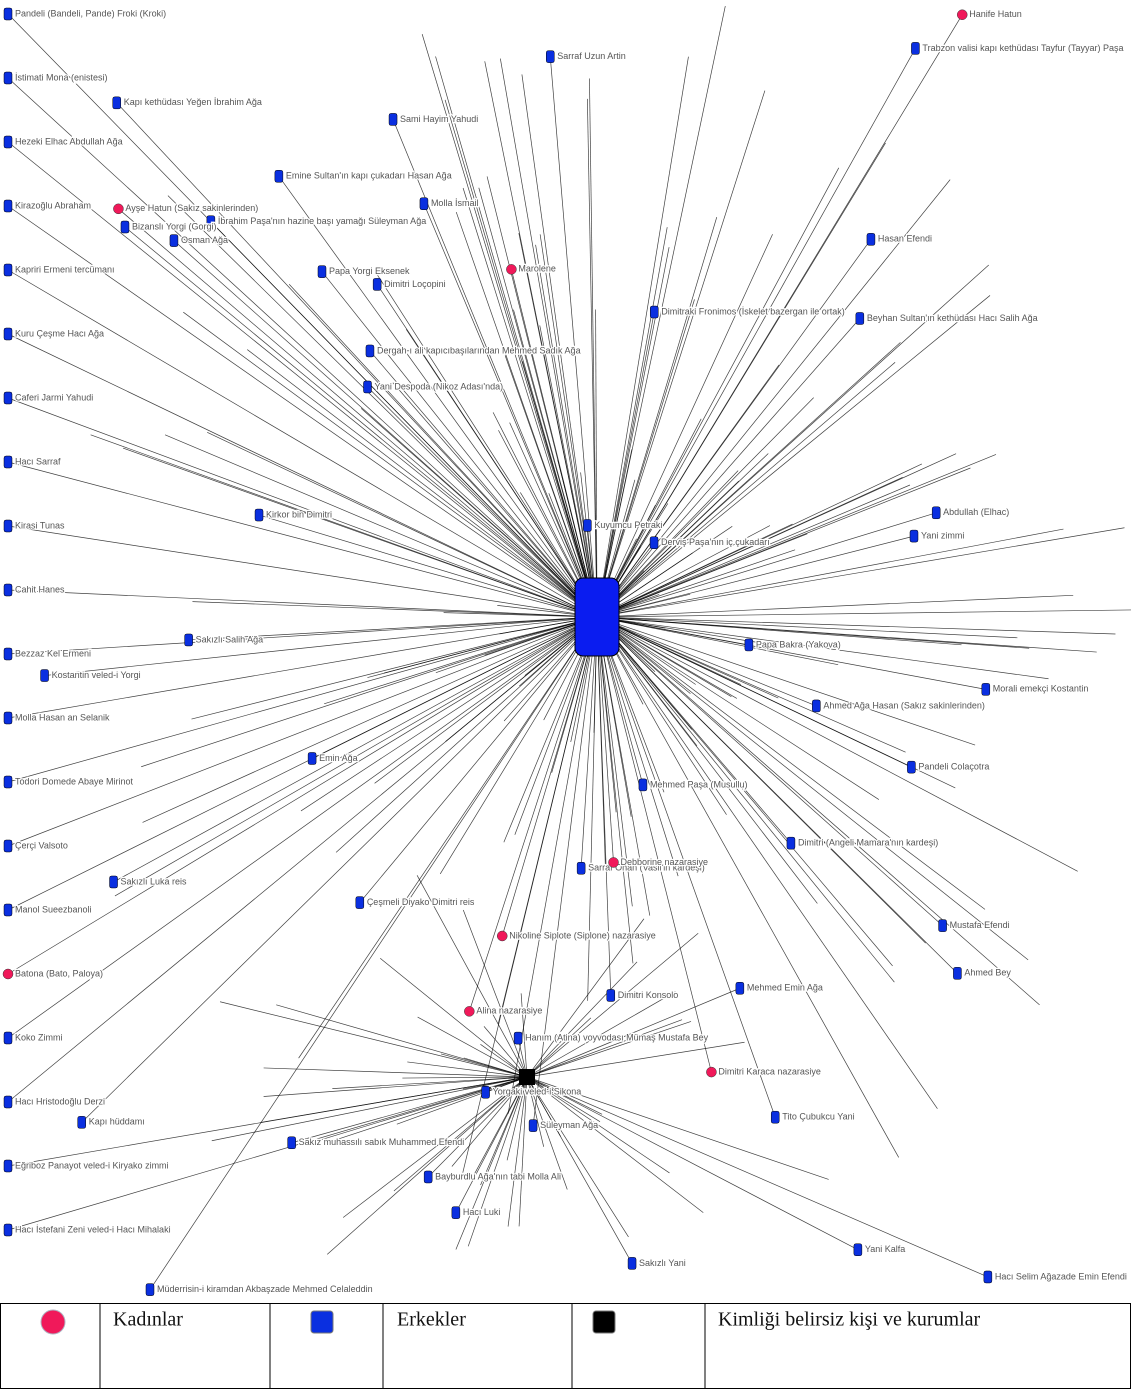  Describe the element at coordinates (785, 988) in the screenshot. I see `node-label: Mehmed Emin Ağa` at that location.